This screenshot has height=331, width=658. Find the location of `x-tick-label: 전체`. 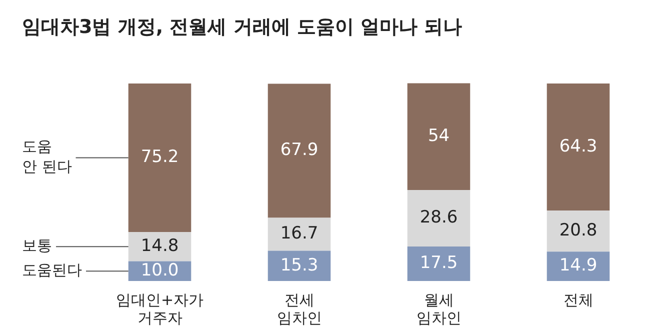

x-tick-label: 전체 is located at coordinates (578, 299).